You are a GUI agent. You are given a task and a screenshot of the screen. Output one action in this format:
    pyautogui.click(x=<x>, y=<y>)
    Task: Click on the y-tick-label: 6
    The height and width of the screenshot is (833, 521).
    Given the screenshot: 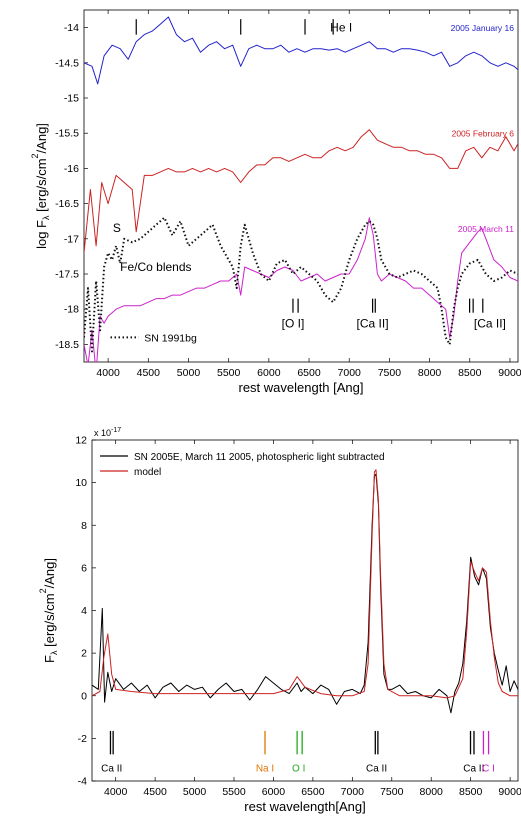 What is the action you would take?
    pyautogui.click(x=84, y=568)
    